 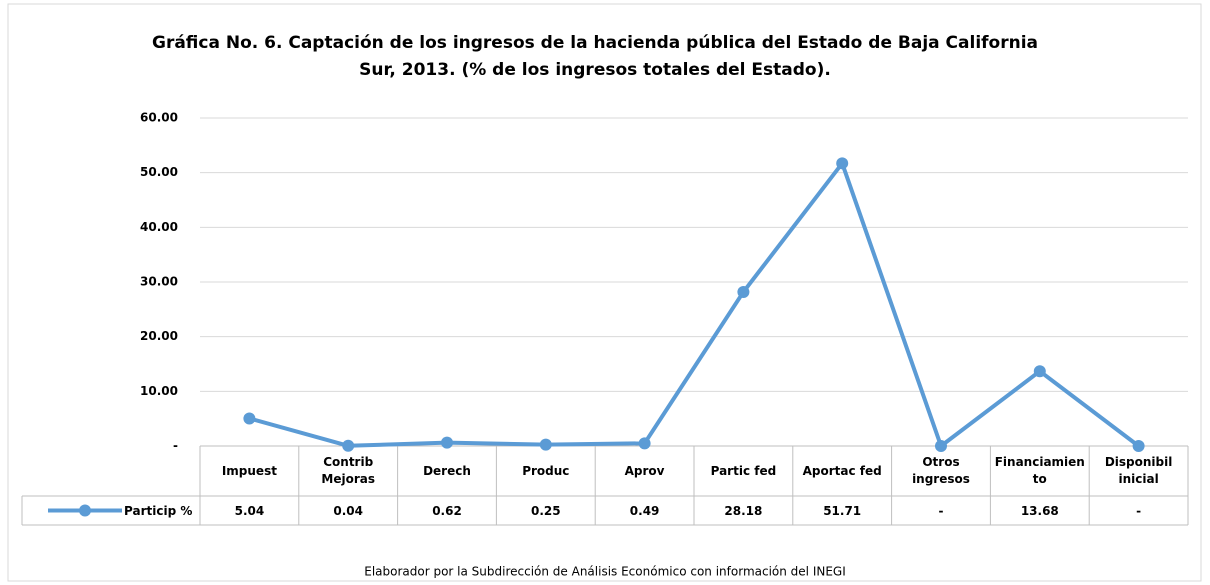 I want to click on y-tick-label: 50.00, so click(x=159, y=172).